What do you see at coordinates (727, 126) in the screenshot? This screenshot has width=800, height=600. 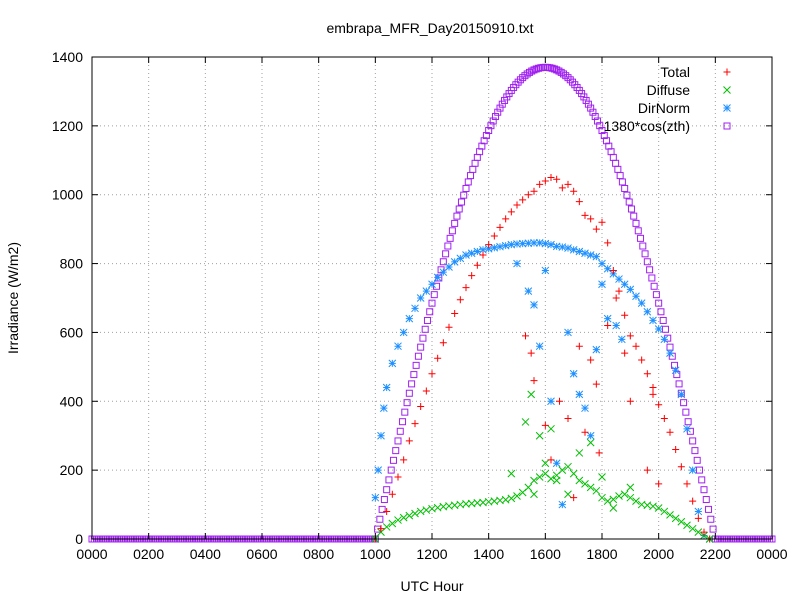 I see `legend-marker` at bounding box center [727, 126].